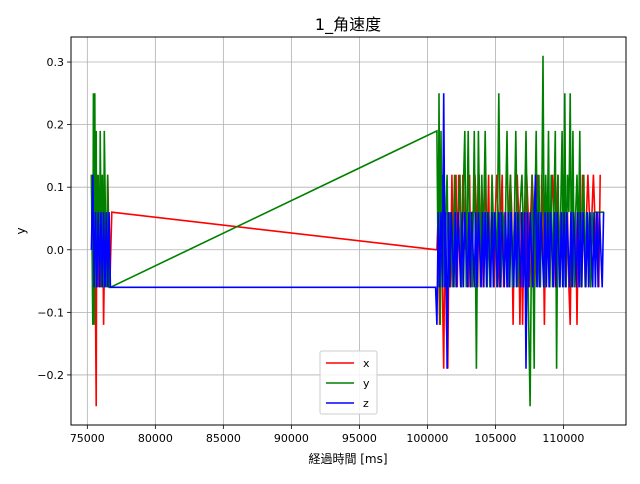 The image size is (640, 484). Describe the element at coordinates (495, 438) in the screenshot. I see `x-tick-label: 105000` at that location.